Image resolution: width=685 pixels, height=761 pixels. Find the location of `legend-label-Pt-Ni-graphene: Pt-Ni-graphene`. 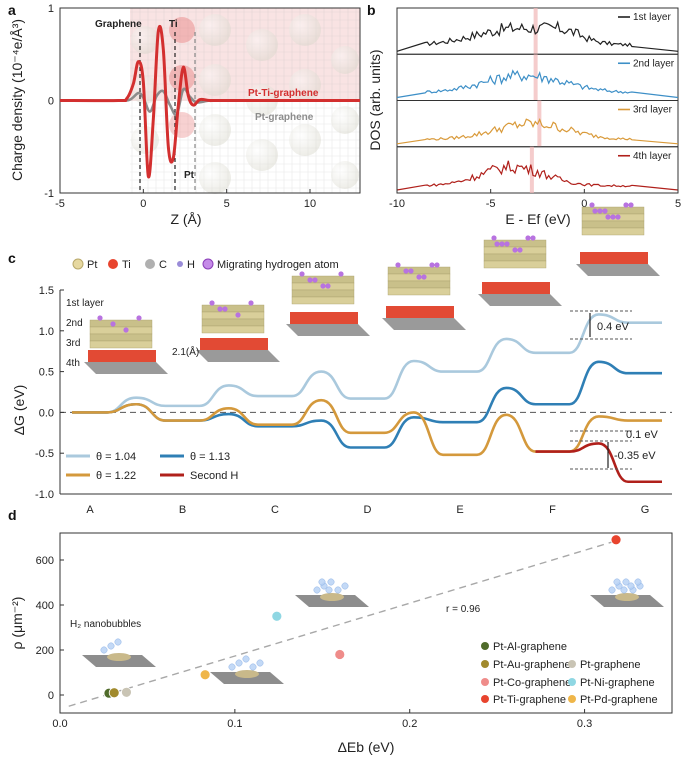

legend-label-Pt-Ni-graphene: Pt-Ni-graphene is located at coordinates (617, 683).